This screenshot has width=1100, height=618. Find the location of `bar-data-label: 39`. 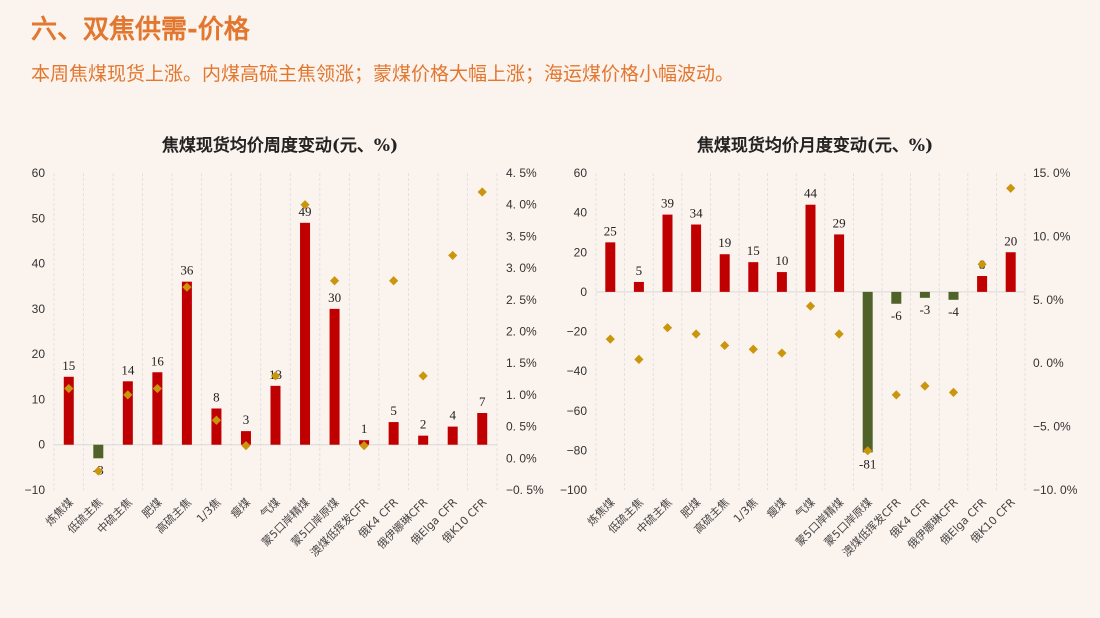

bar-data-label: 39 is located at coordinates (667, 203).